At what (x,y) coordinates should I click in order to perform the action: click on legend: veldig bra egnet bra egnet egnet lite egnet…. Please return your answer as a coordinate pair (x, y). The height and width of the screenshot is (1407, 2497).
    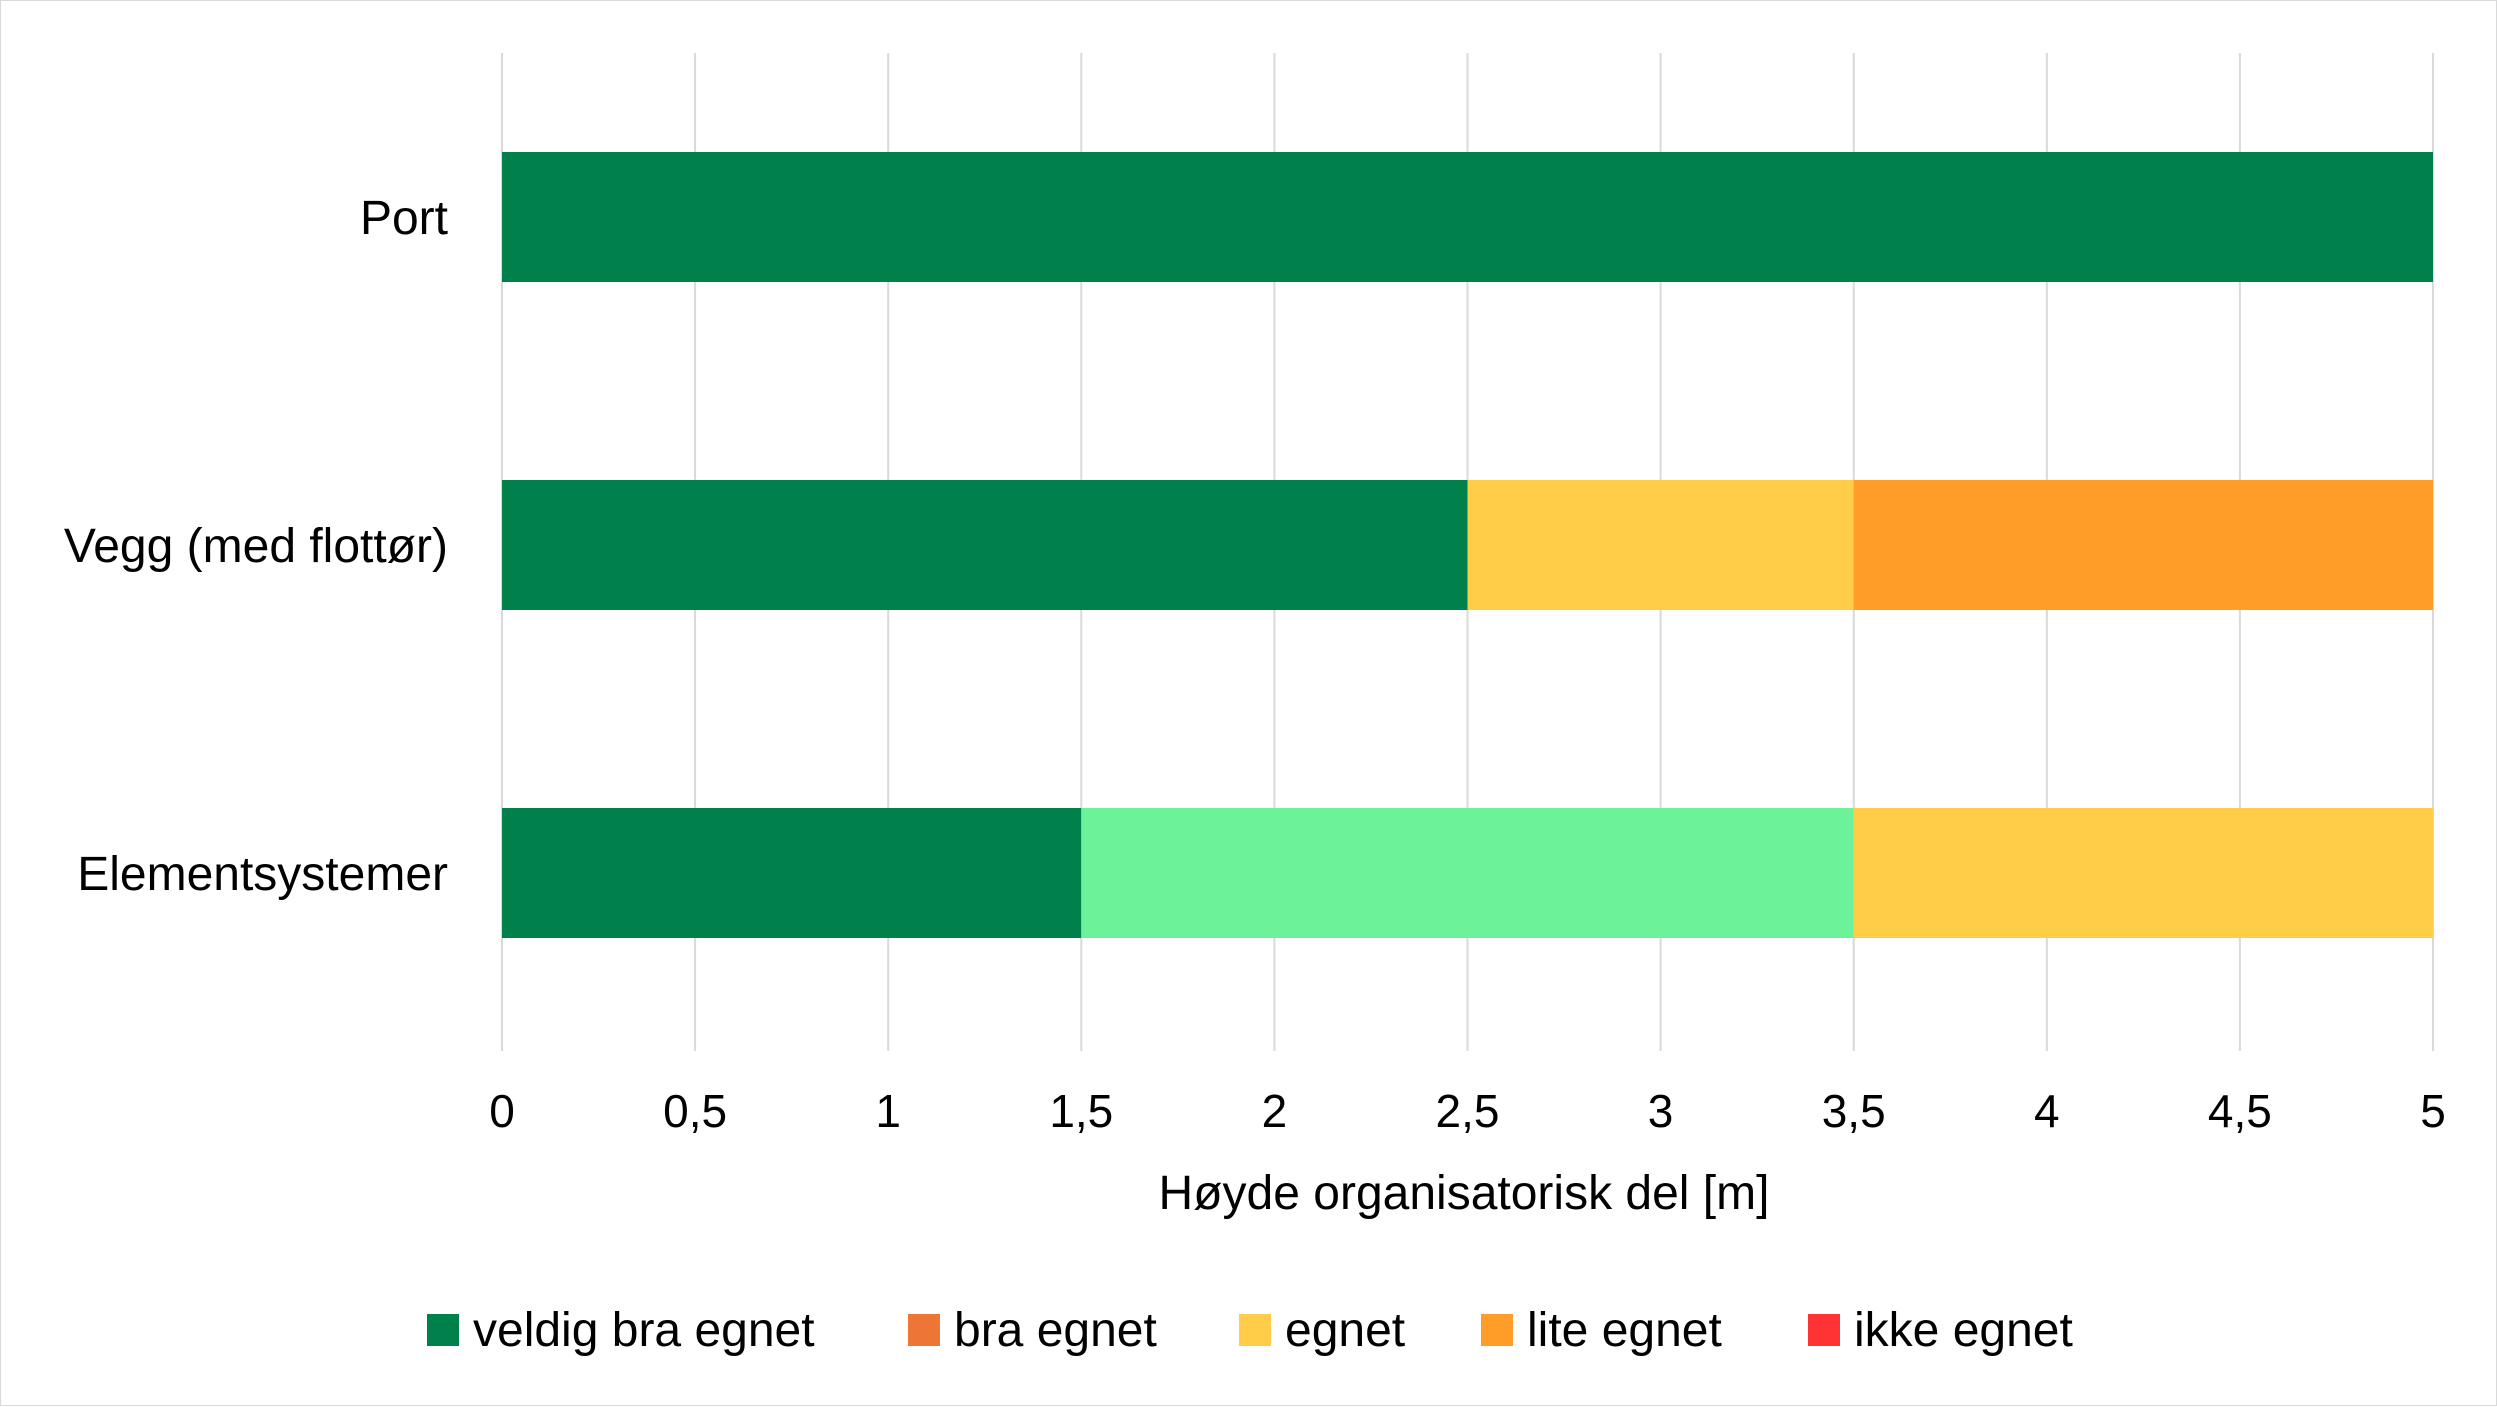
    Looking at the image, I should click on (1250, 1330).